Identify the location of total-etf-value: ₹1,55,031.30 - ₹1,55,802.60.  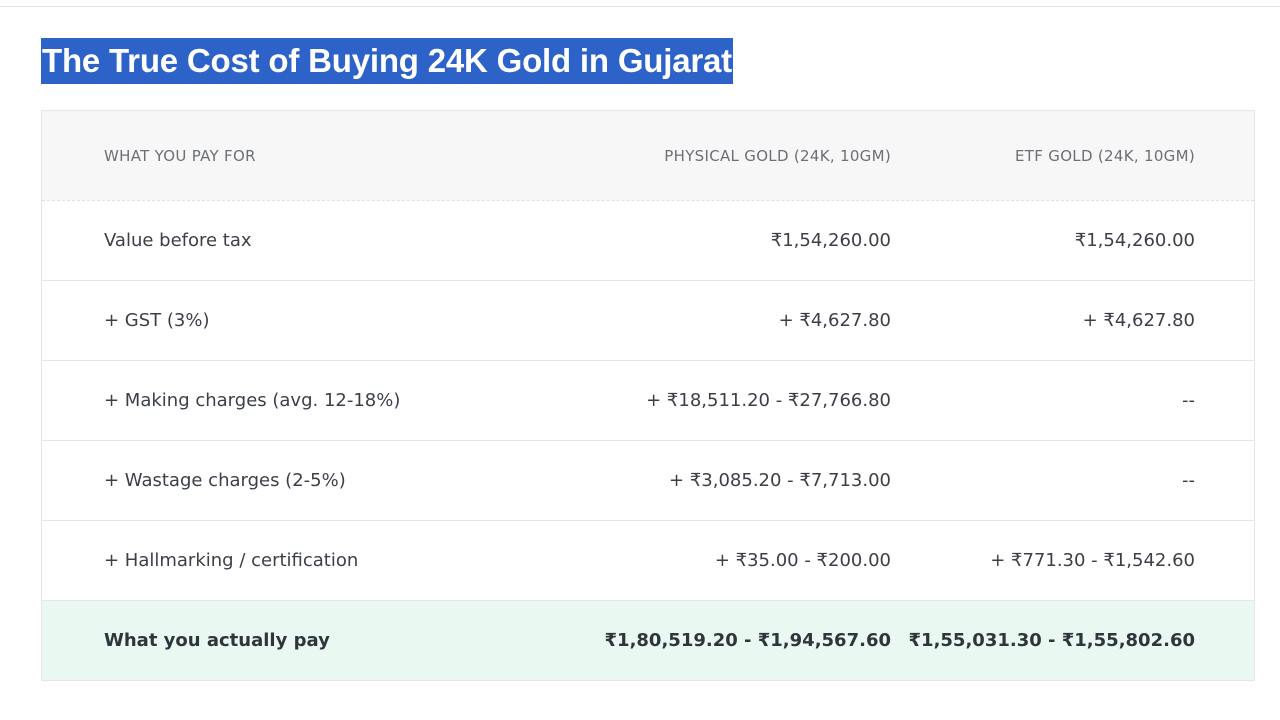
(1051, 640).